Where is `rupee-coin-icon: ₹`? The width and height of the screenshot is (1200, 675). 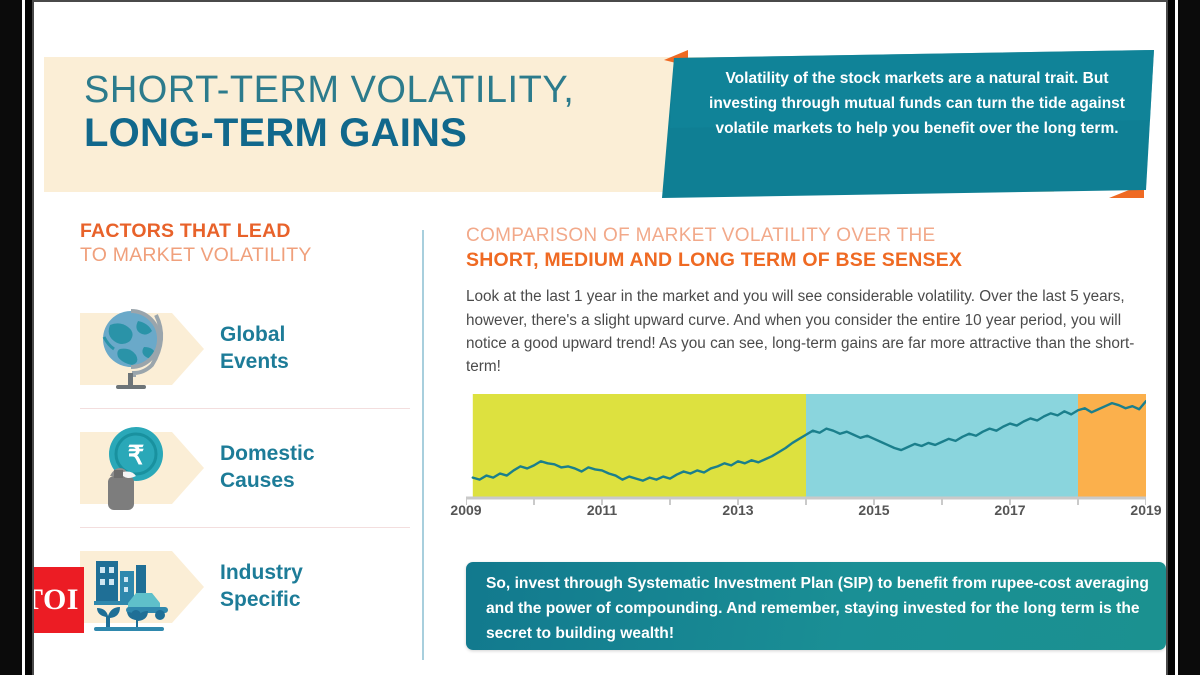 rupee-coin-icon: ₹ is located at coordinates (135, 468).